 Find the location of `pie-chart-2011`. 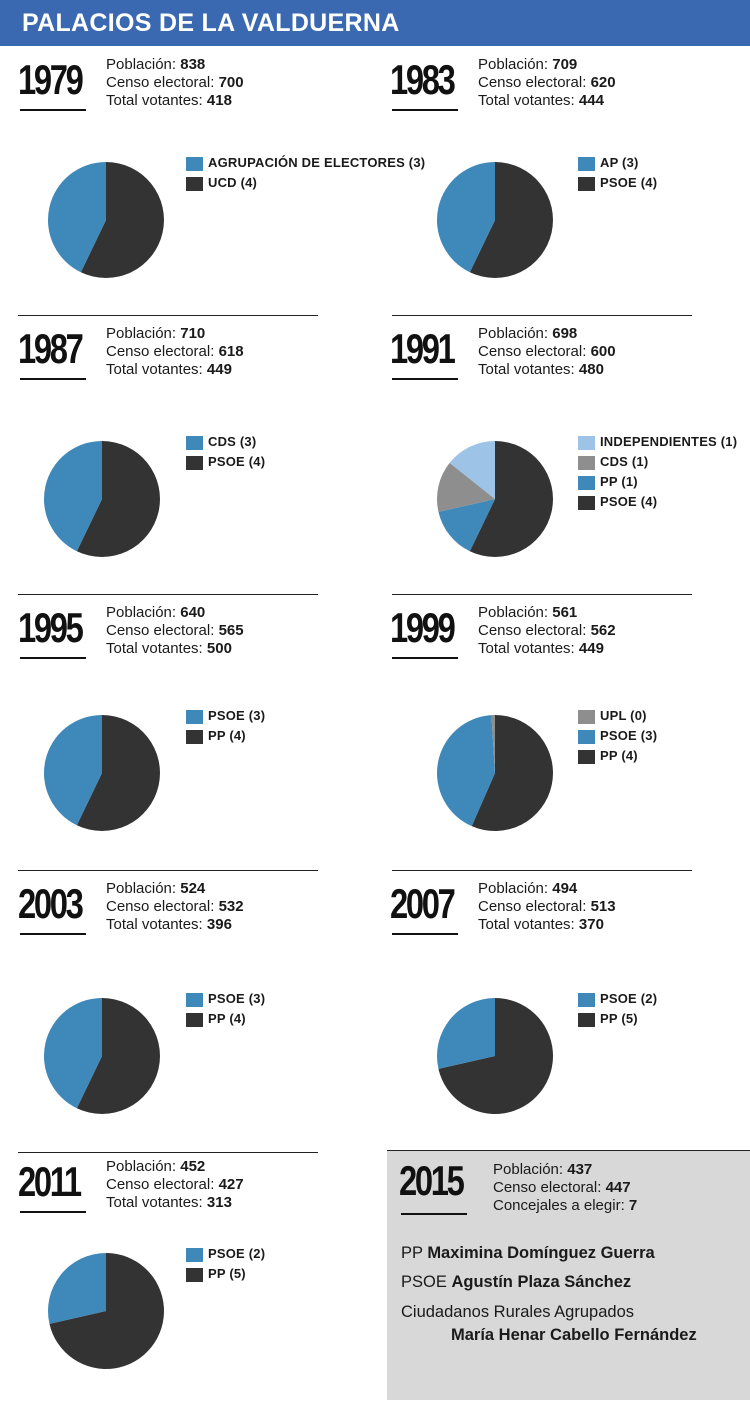

pie-chart-2011 is located at coordinates (105, 1311).